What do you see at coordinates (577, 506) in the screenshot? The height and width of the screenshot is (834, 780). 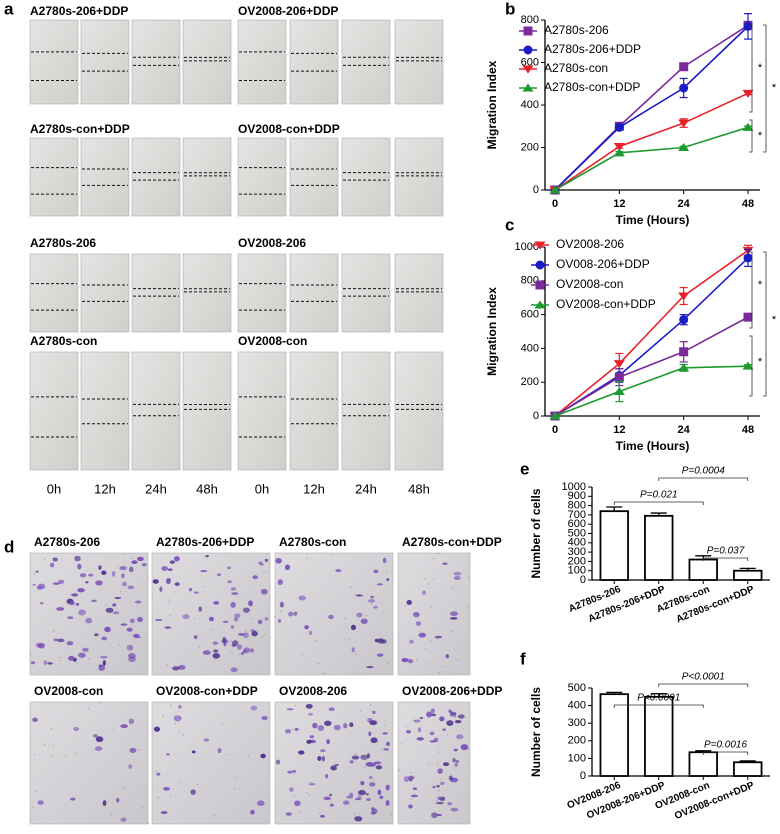 I see `y-tick-label: 800` at bounding box center [577, 506].